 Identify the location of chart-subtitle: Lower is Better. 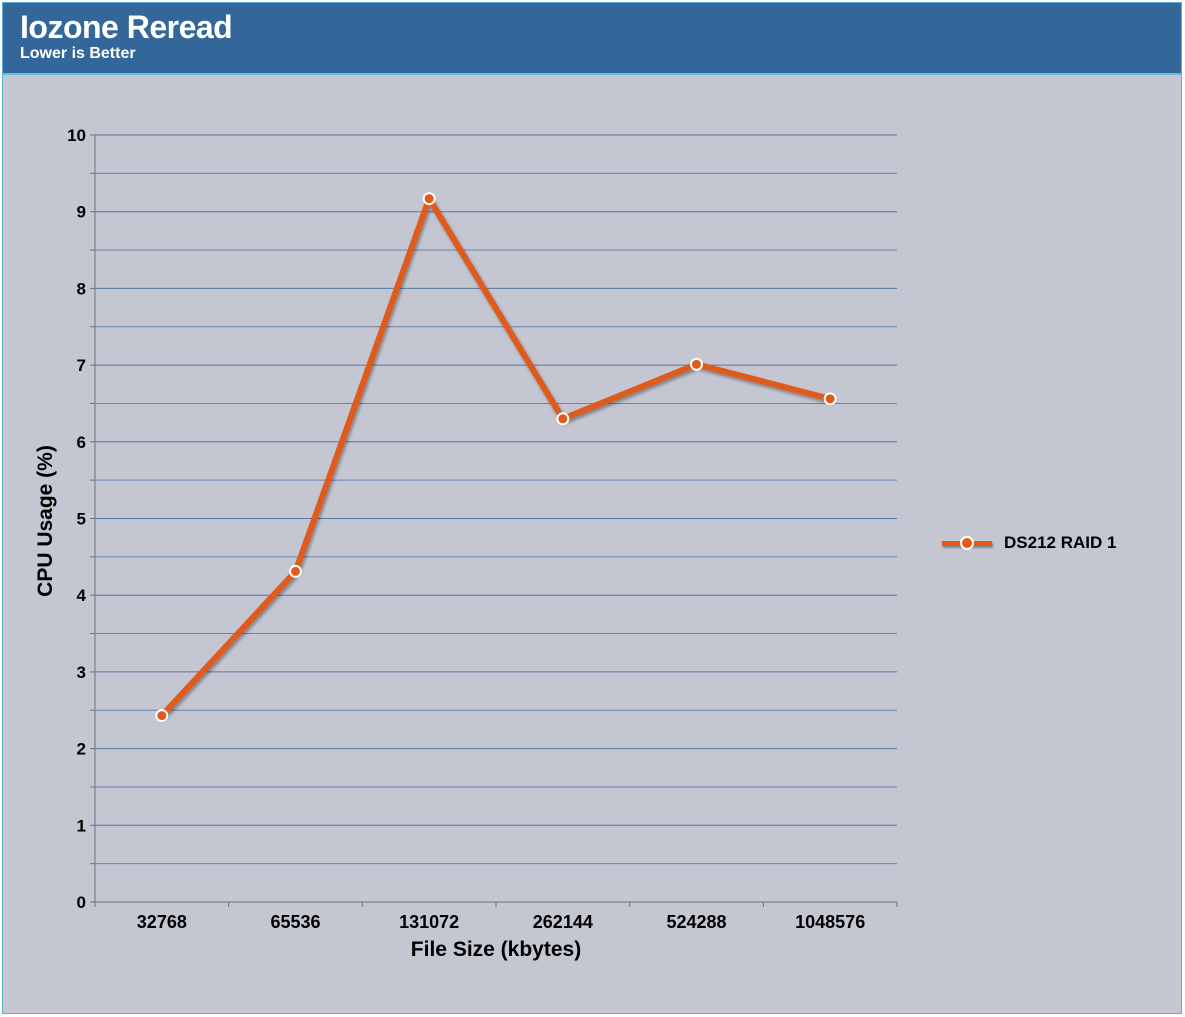
(78, 53).